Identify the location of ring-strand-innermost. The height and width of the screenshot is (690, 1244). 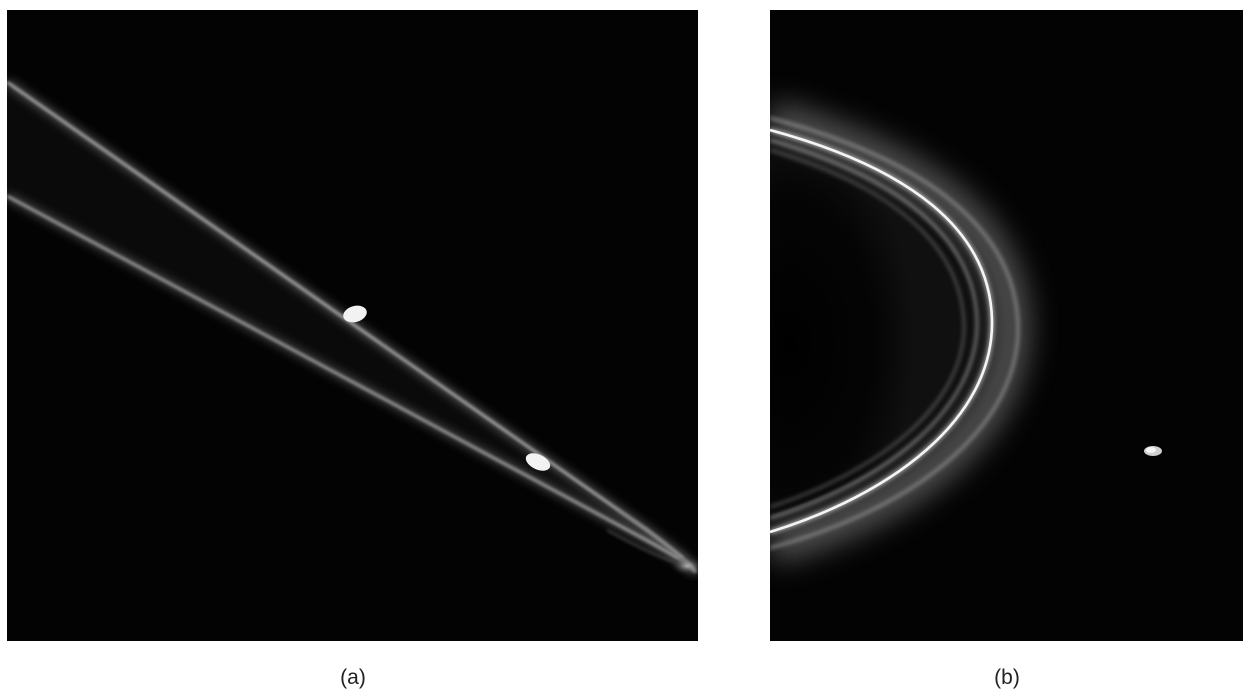
(867, 328).